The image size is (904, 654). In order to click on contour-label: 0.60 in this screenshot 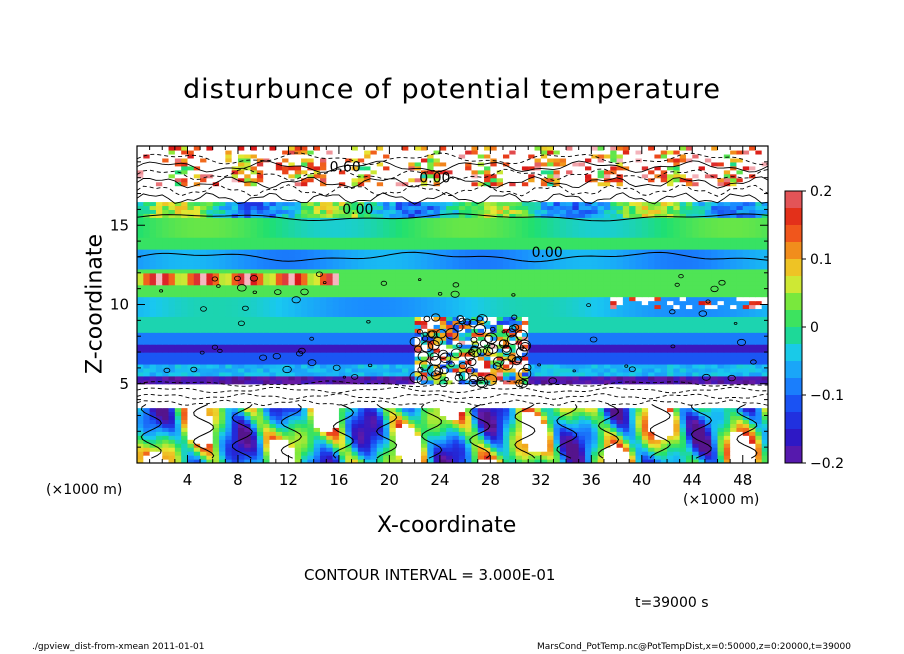, I will do `click(345, 167)`.